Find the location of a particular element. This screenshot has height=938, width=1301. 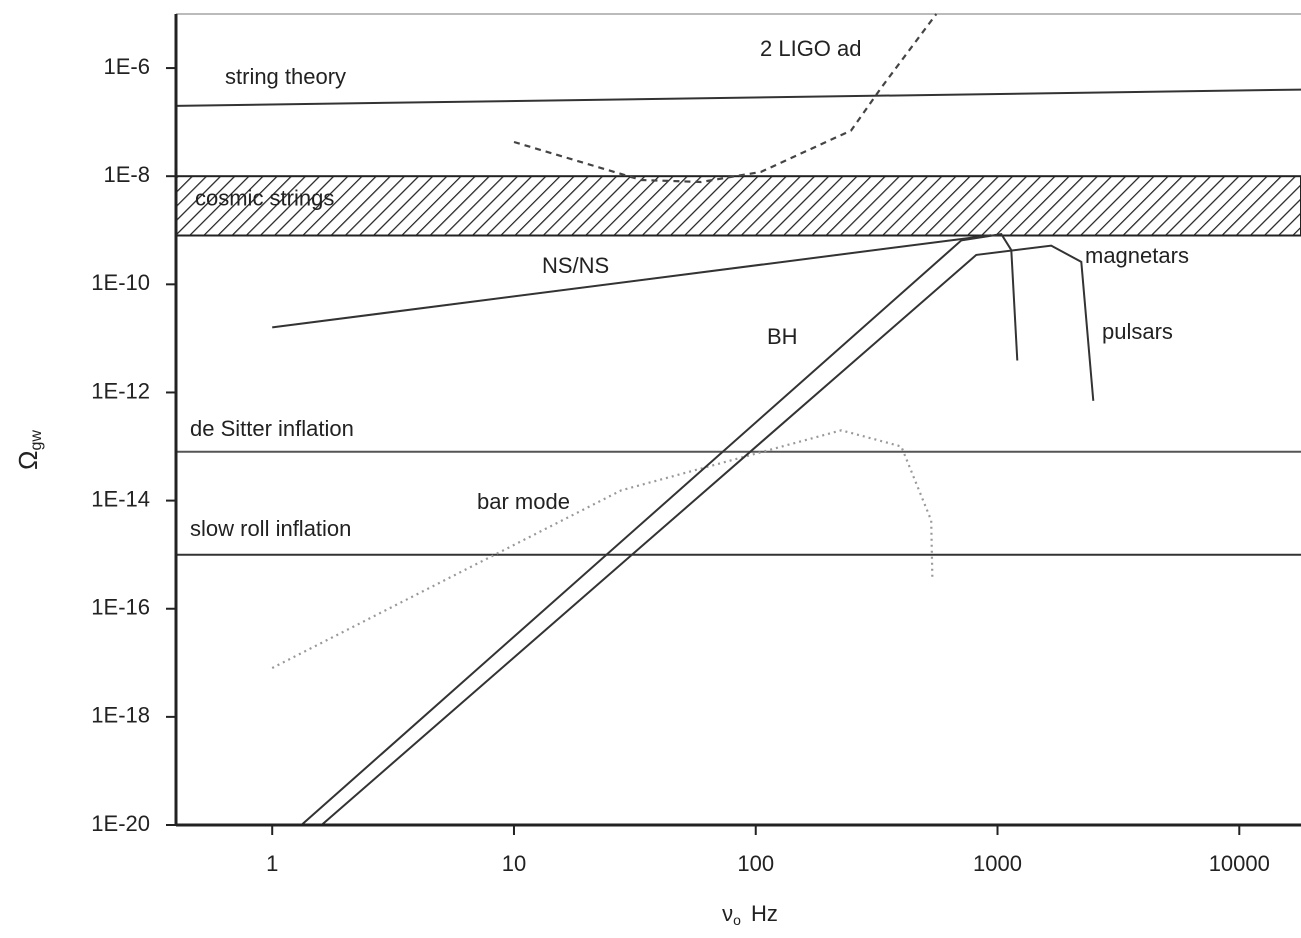

band-label: cosmic strings is located at coordinates (264, 198).